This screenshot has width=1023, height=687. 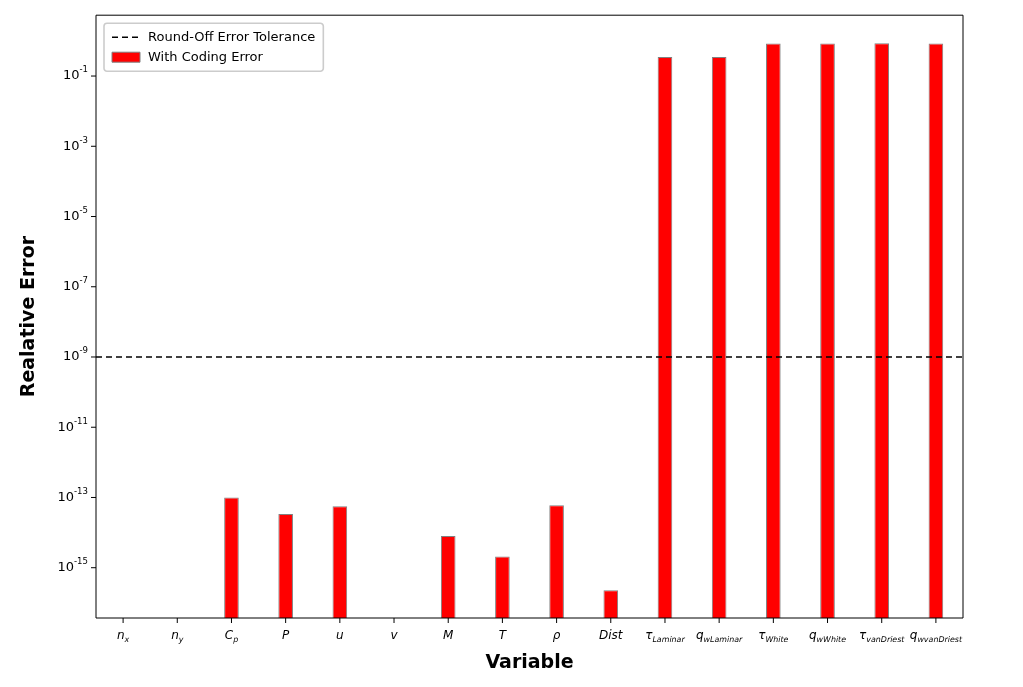 What do you see at coordinates (286, 635) in the screenshot?
I see `x-tick-label: P` at bounding box center [286, 635].